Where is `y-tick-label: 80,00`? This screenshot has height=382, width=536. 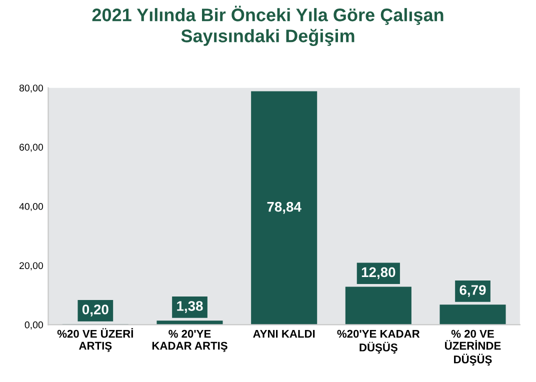
y-tick-label: 80,00 is located at coordinates (31, 88).